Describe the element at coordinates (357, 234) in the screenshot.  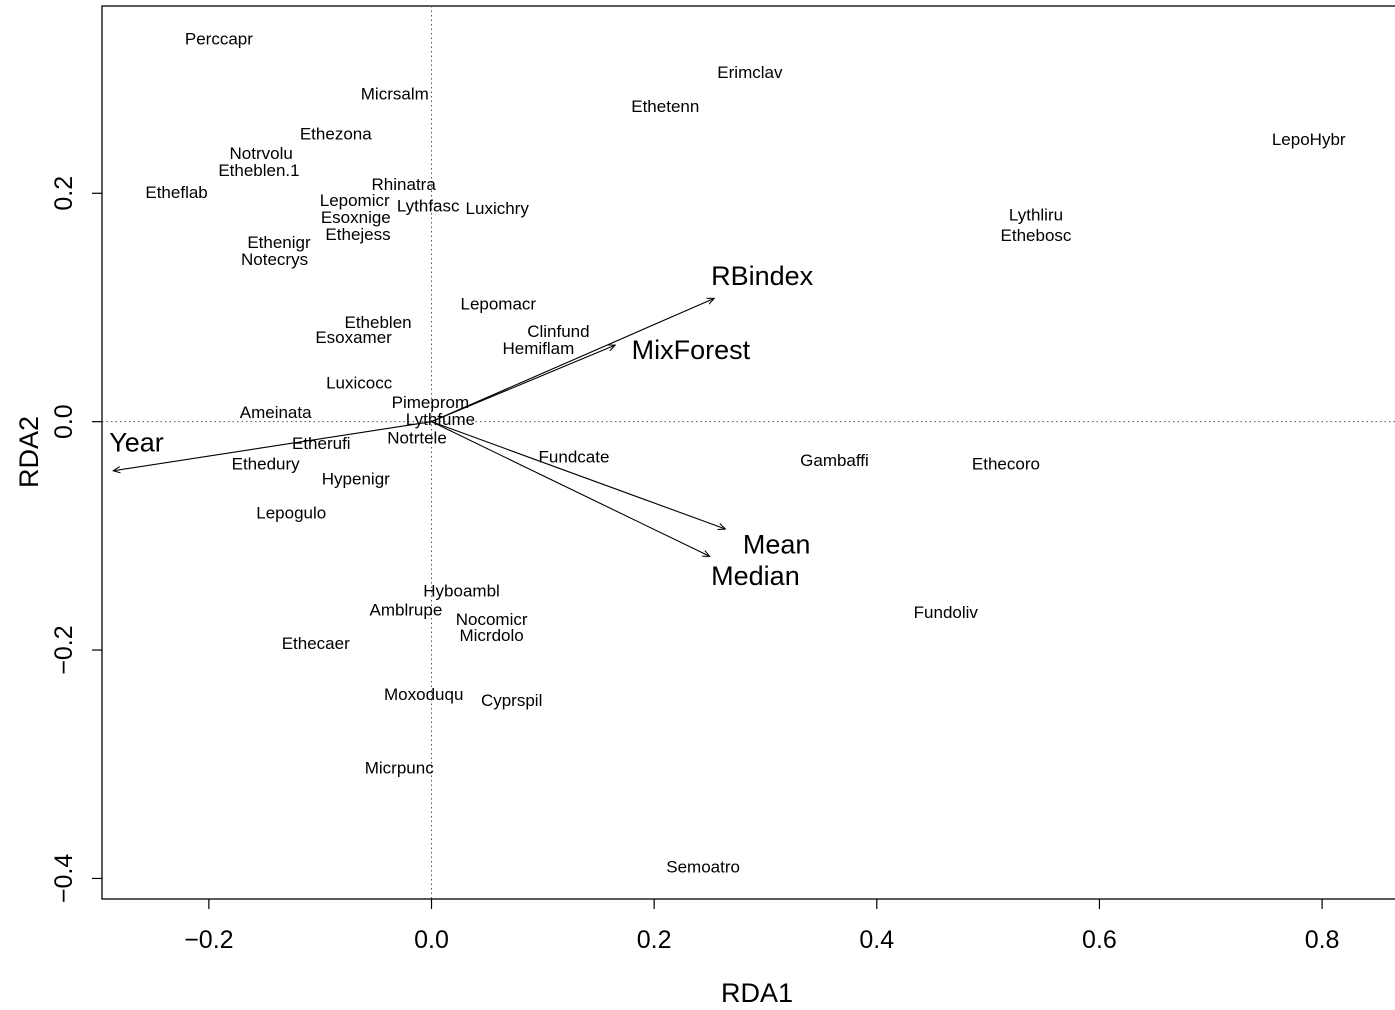
I see `species-label: Ethejess` at that location.